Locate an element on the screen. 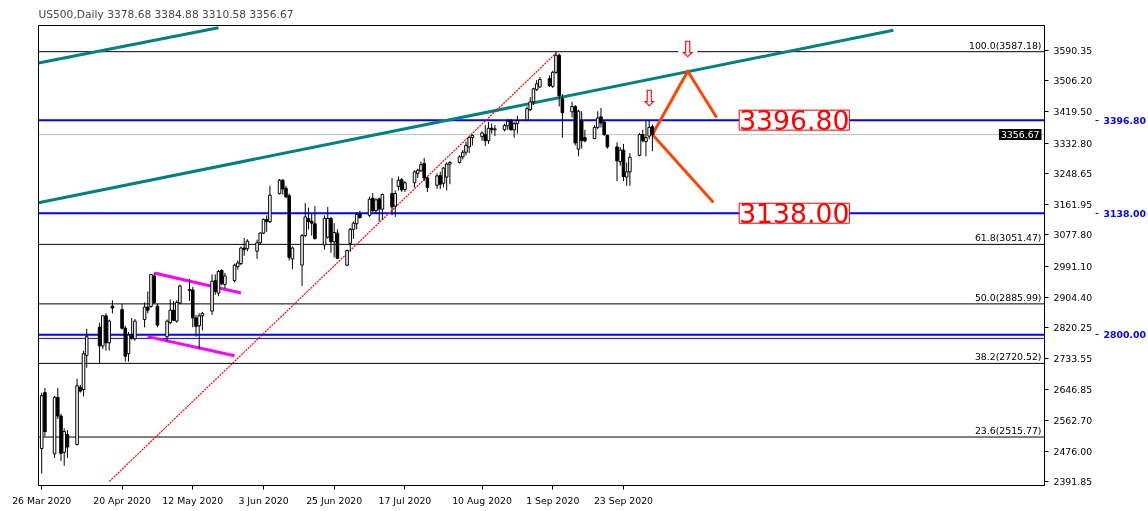  y-tick-label: 2476.00 is located at coordinates (1073, 451).